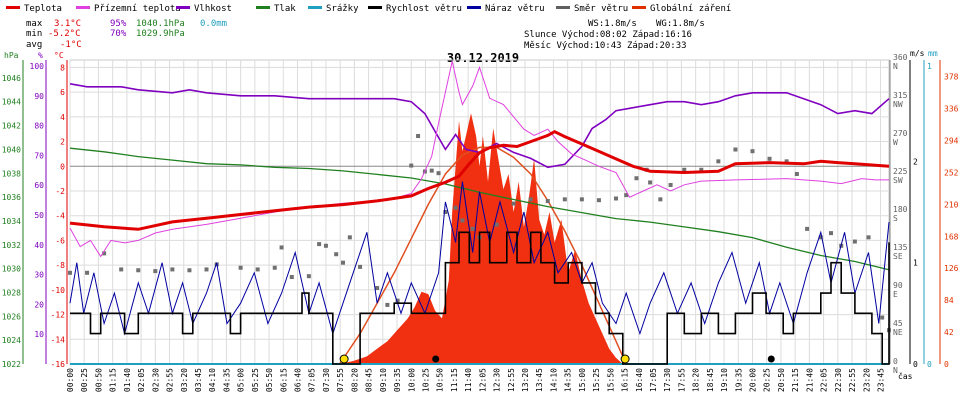 This screenshot has height=400, width=966. Describe the element at coordinates (11, 292) in the screenshot. I see `hpa-tick-label: 1028` at that location.